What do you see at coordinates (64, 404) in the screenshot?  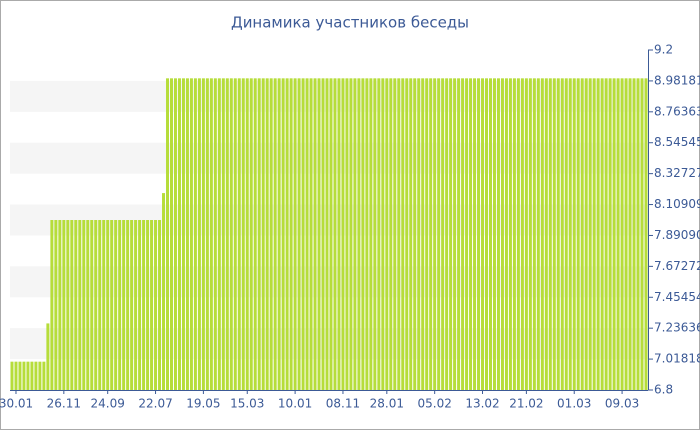 I see `x-tick-label: 26.11` at bounding box center [64, 404].